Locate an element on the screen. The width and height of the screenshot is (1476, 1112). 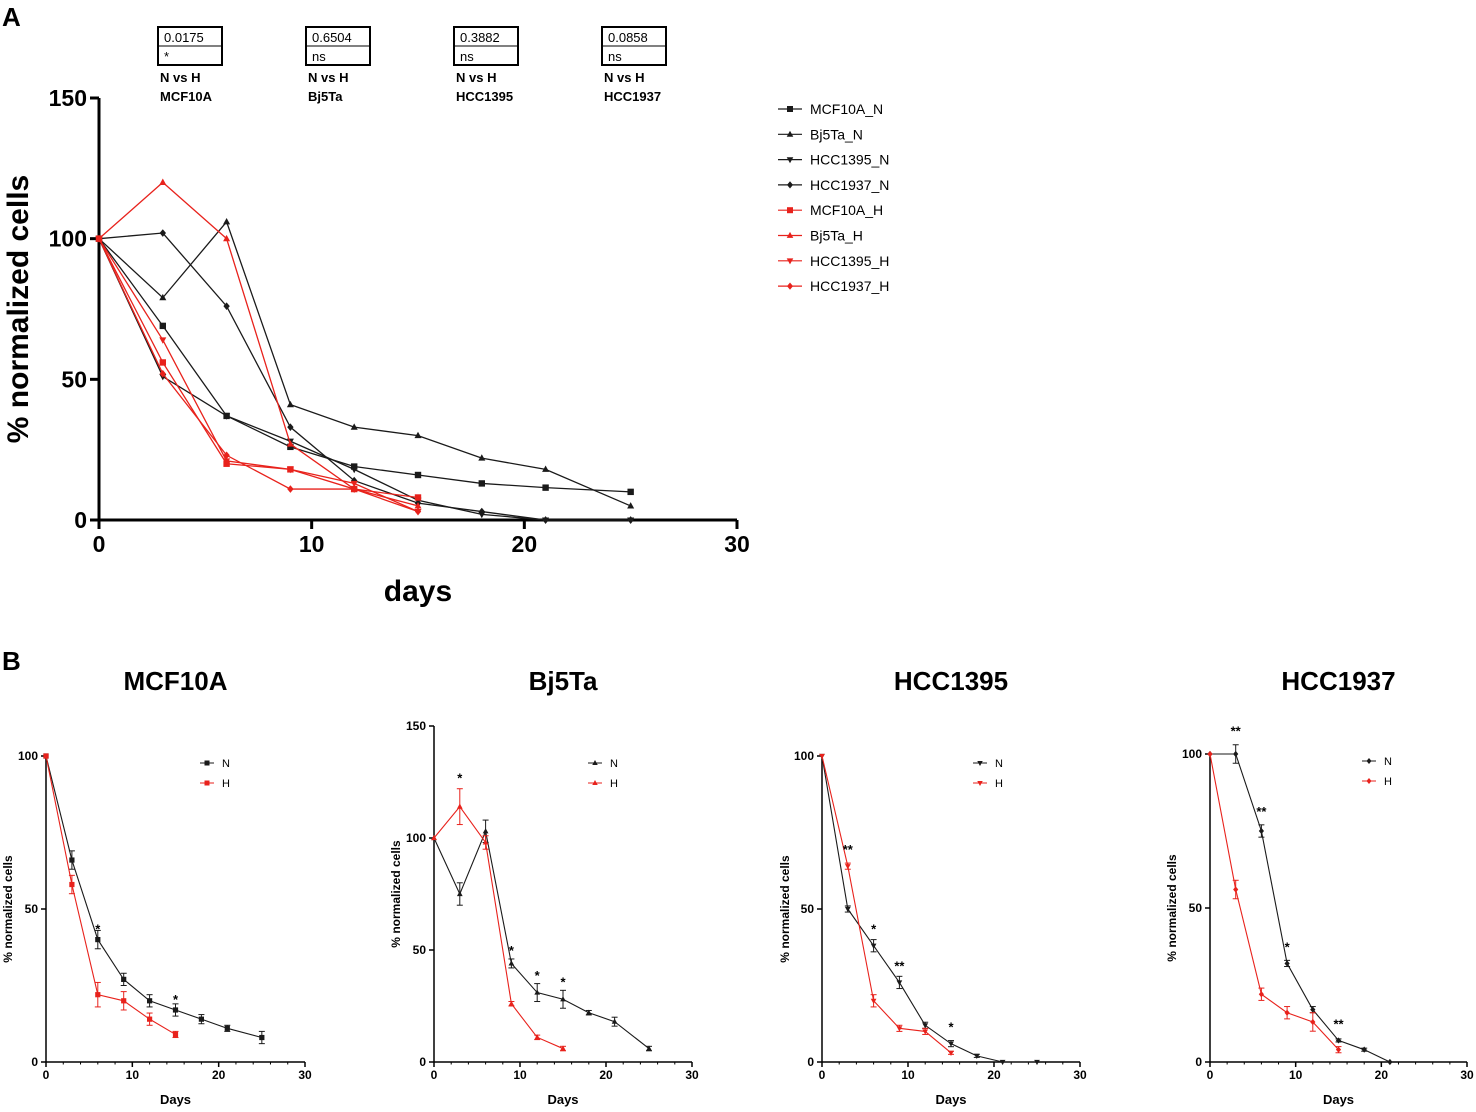
series-HCC1937_H is located at coordinates (258, 375).